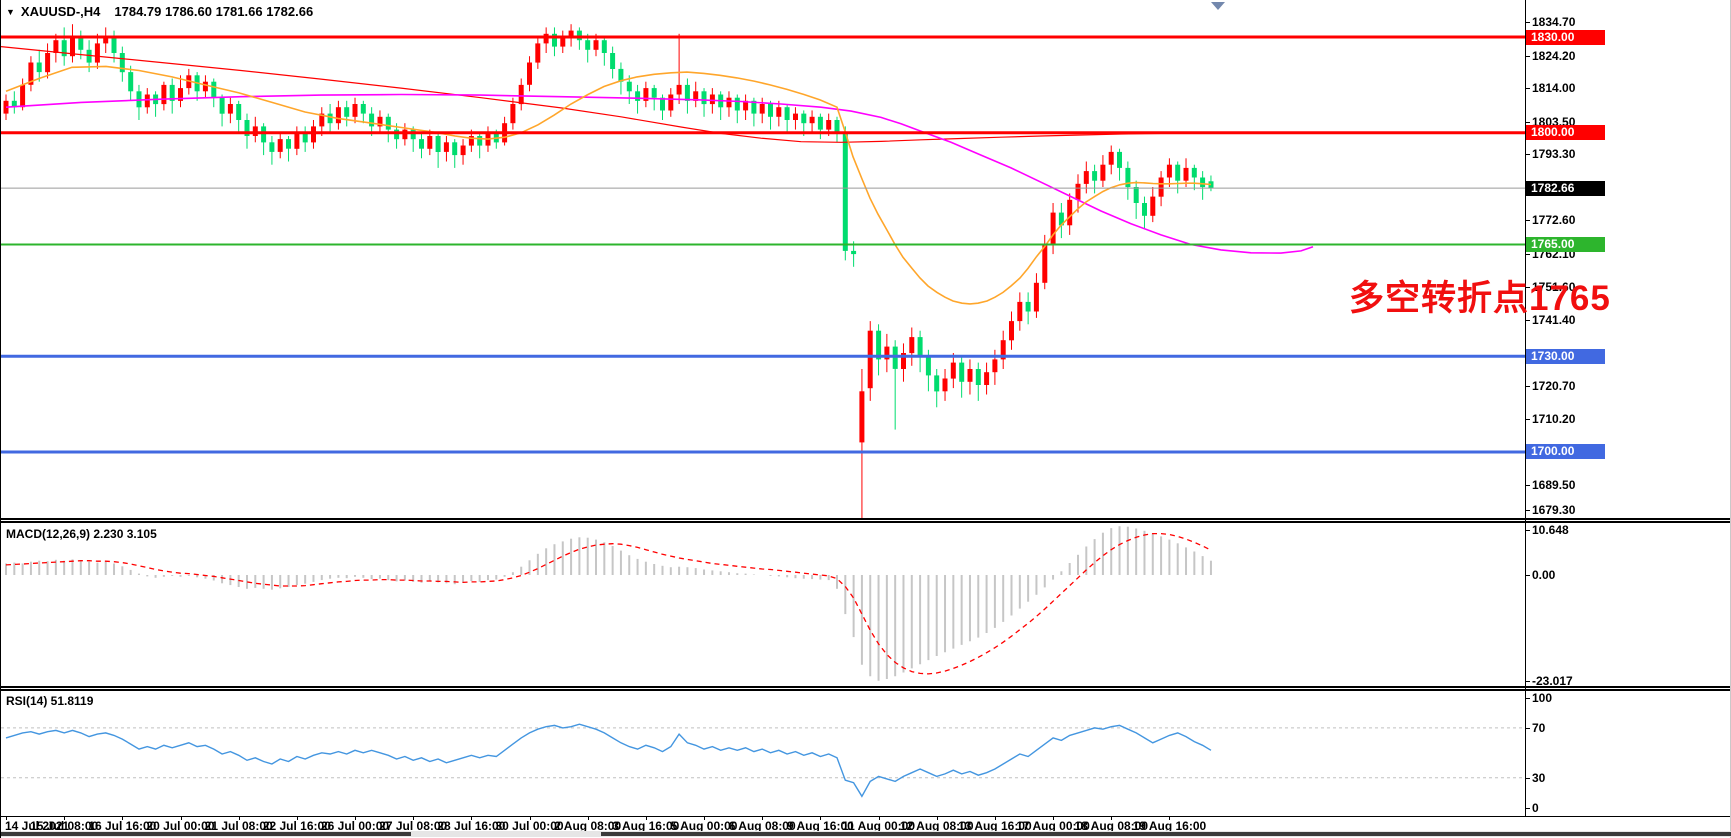 This screenshot has width=1731, height=838. I want to click on scroll-to-latest-icon, so click(1218, 6).